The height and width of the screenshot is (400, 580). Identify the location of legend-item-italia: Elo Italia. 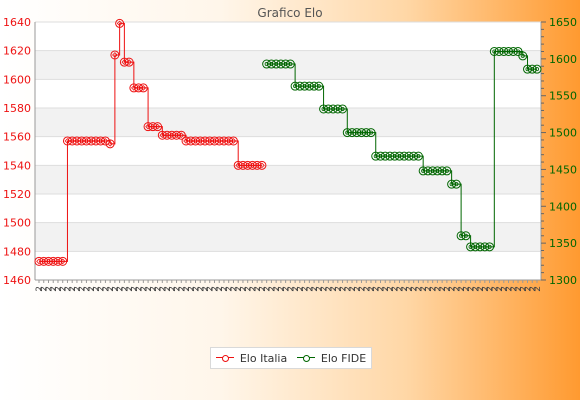
(251, 358).